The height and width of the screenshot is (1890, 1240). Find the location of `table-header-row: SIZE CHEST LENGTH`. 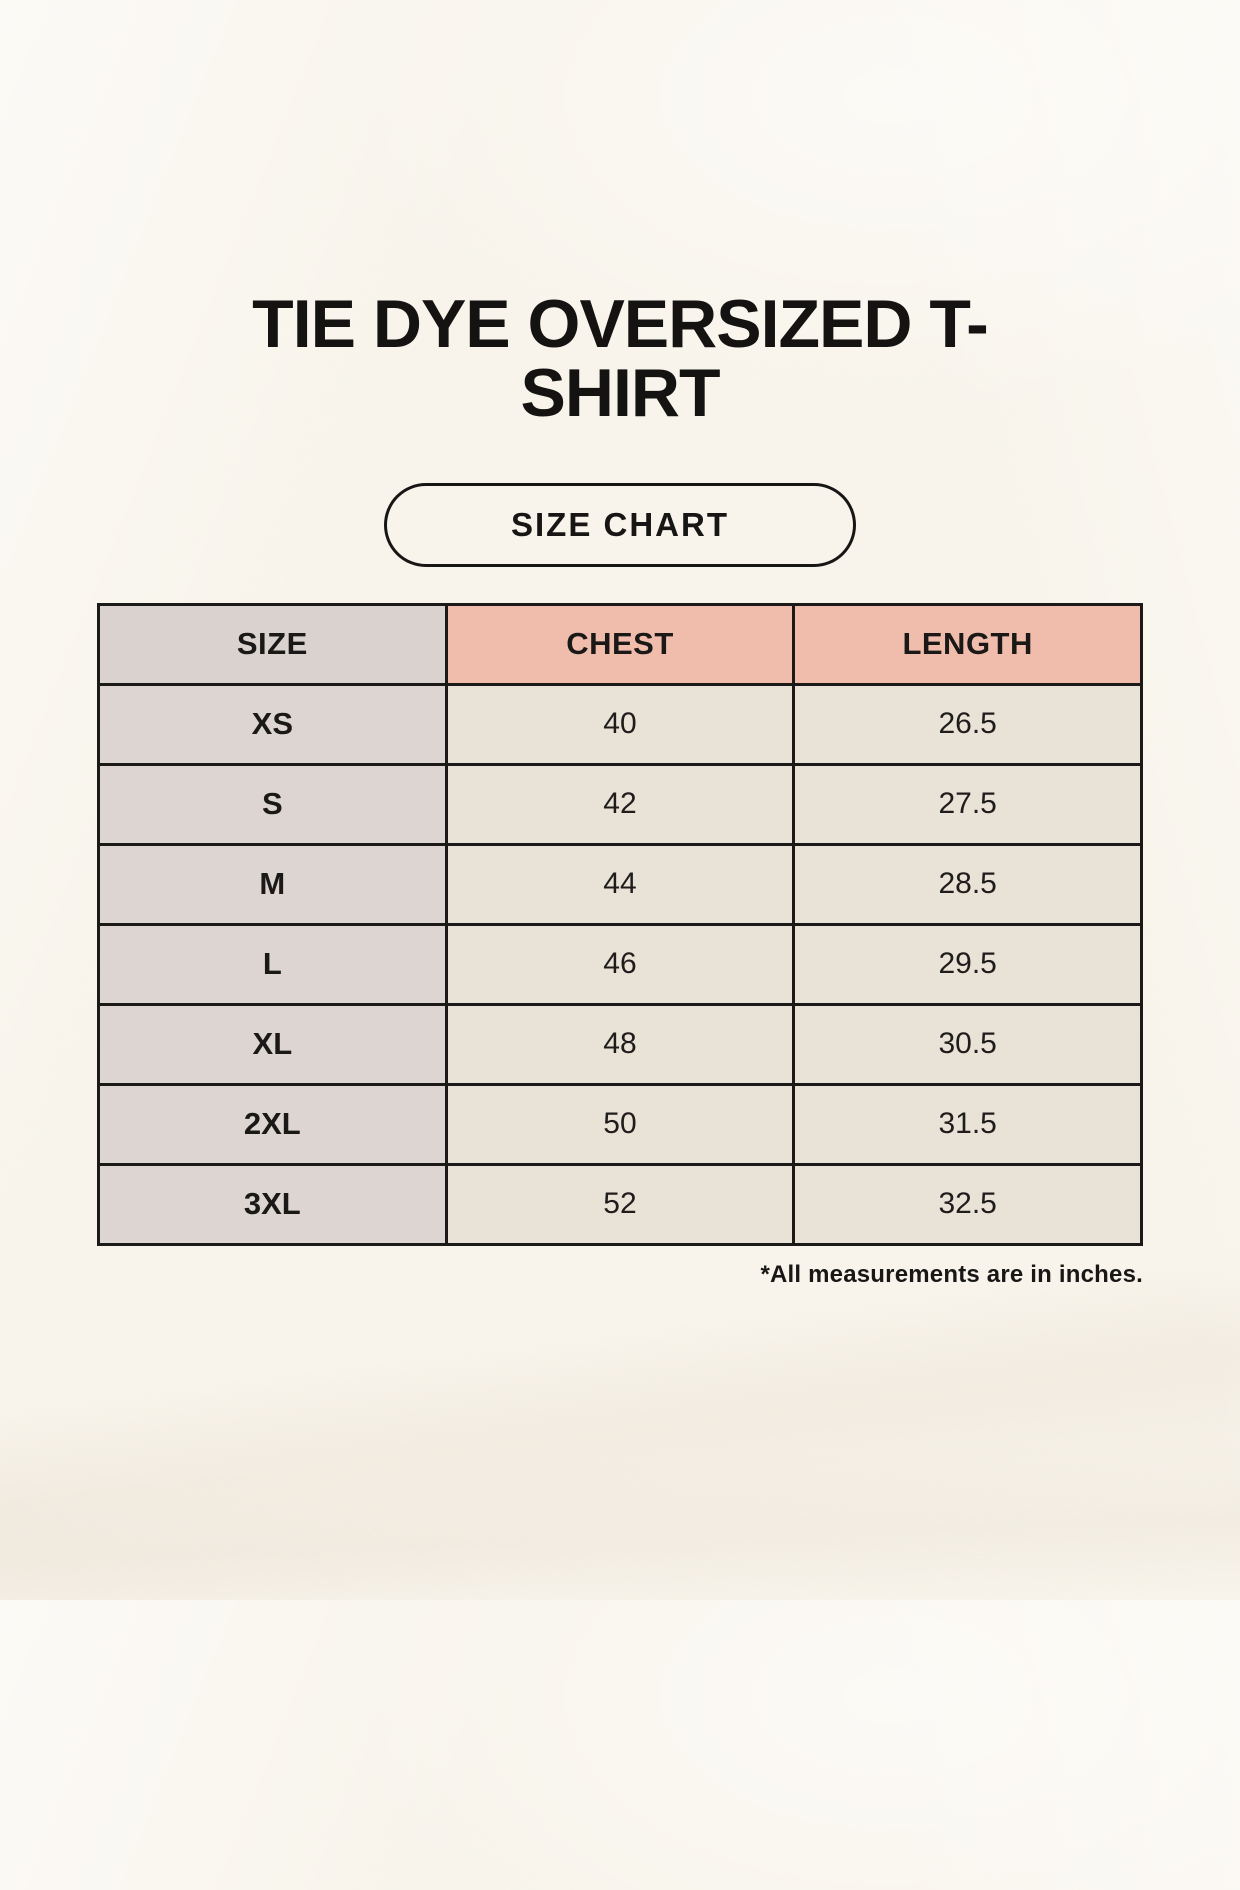

table-header-row: SIZE CHEST LENGTH is located at coordinates (620, 644).